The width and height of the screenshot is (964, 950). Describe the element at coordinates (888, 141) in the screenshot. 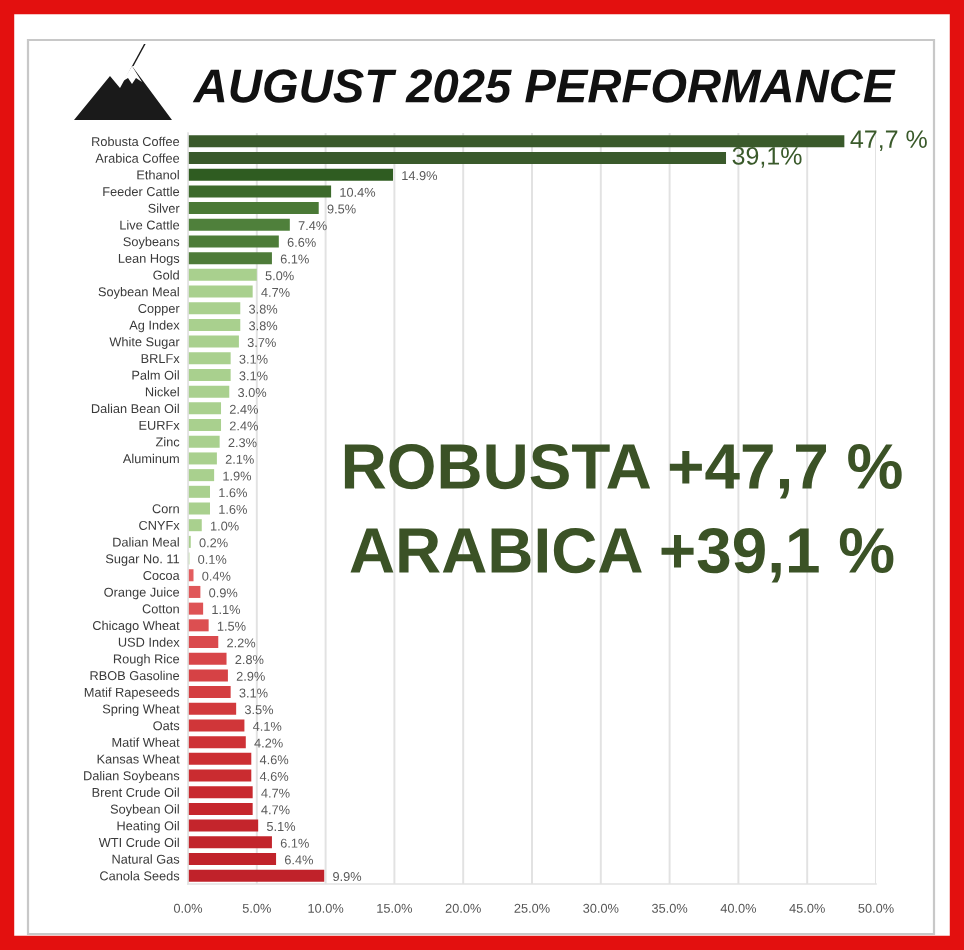

I see `annotation: 47,7 %` at that location.